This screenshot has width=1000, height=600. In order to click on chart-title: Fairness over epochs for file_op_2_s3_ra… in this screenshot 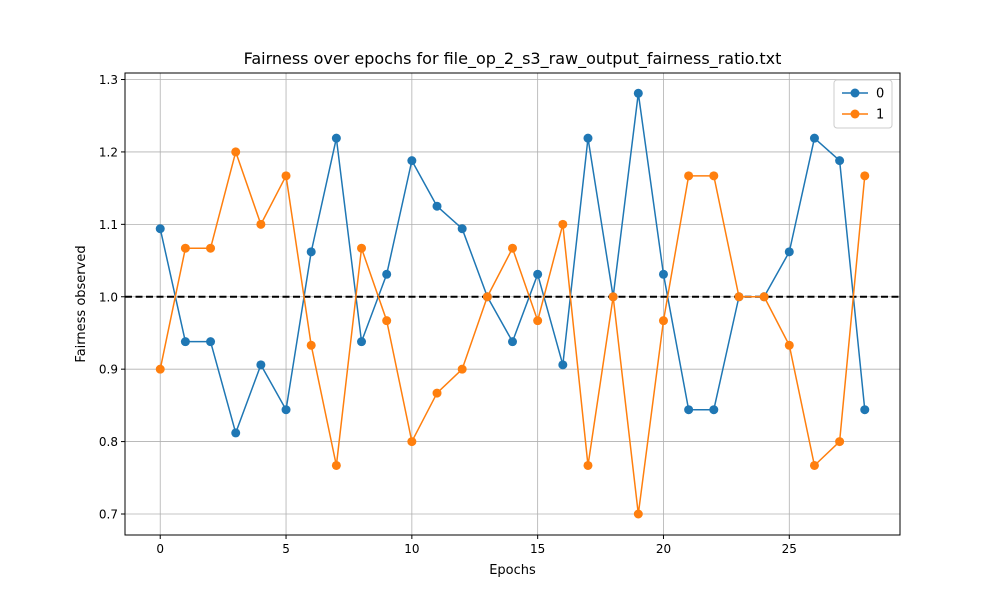, I will do `click(513, 59)`.